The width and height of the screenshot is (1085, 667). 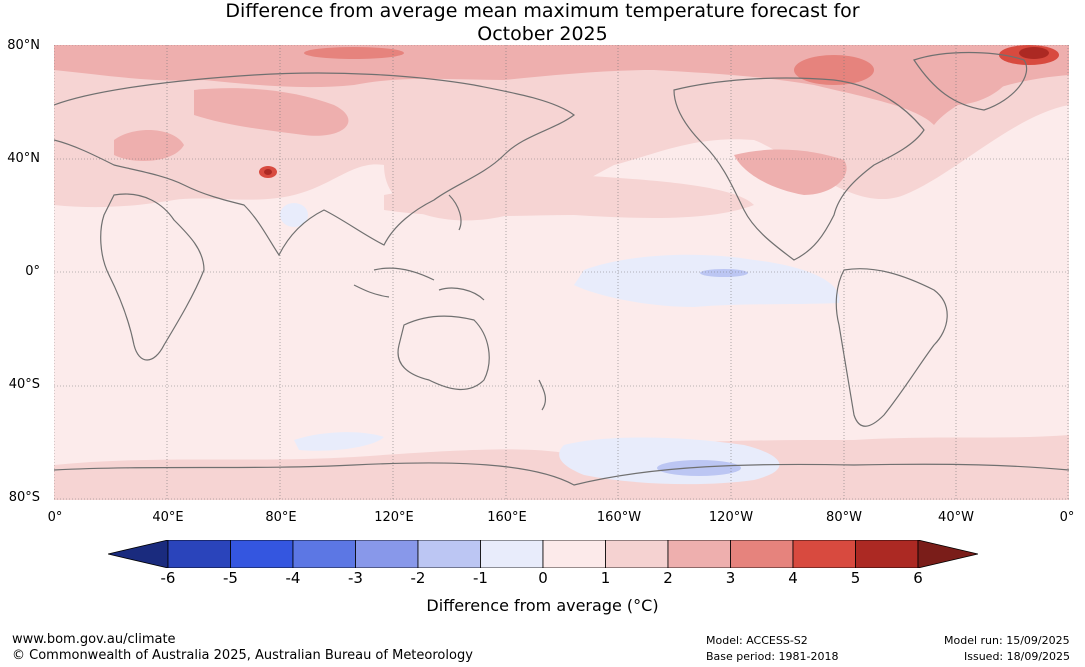 What do you see at coordinates (480, 578) in the screenshot?
I see `colorbar-tick-label: -1` at bounding box center [480, 578].